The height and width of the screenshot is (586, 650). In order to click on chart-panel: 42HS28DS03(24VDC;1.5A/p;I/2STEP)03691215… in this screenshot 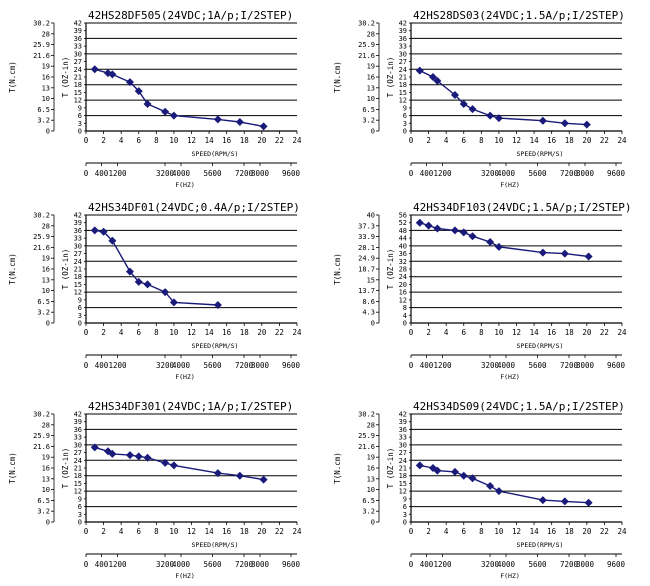, I will do `click(480, 99)`.